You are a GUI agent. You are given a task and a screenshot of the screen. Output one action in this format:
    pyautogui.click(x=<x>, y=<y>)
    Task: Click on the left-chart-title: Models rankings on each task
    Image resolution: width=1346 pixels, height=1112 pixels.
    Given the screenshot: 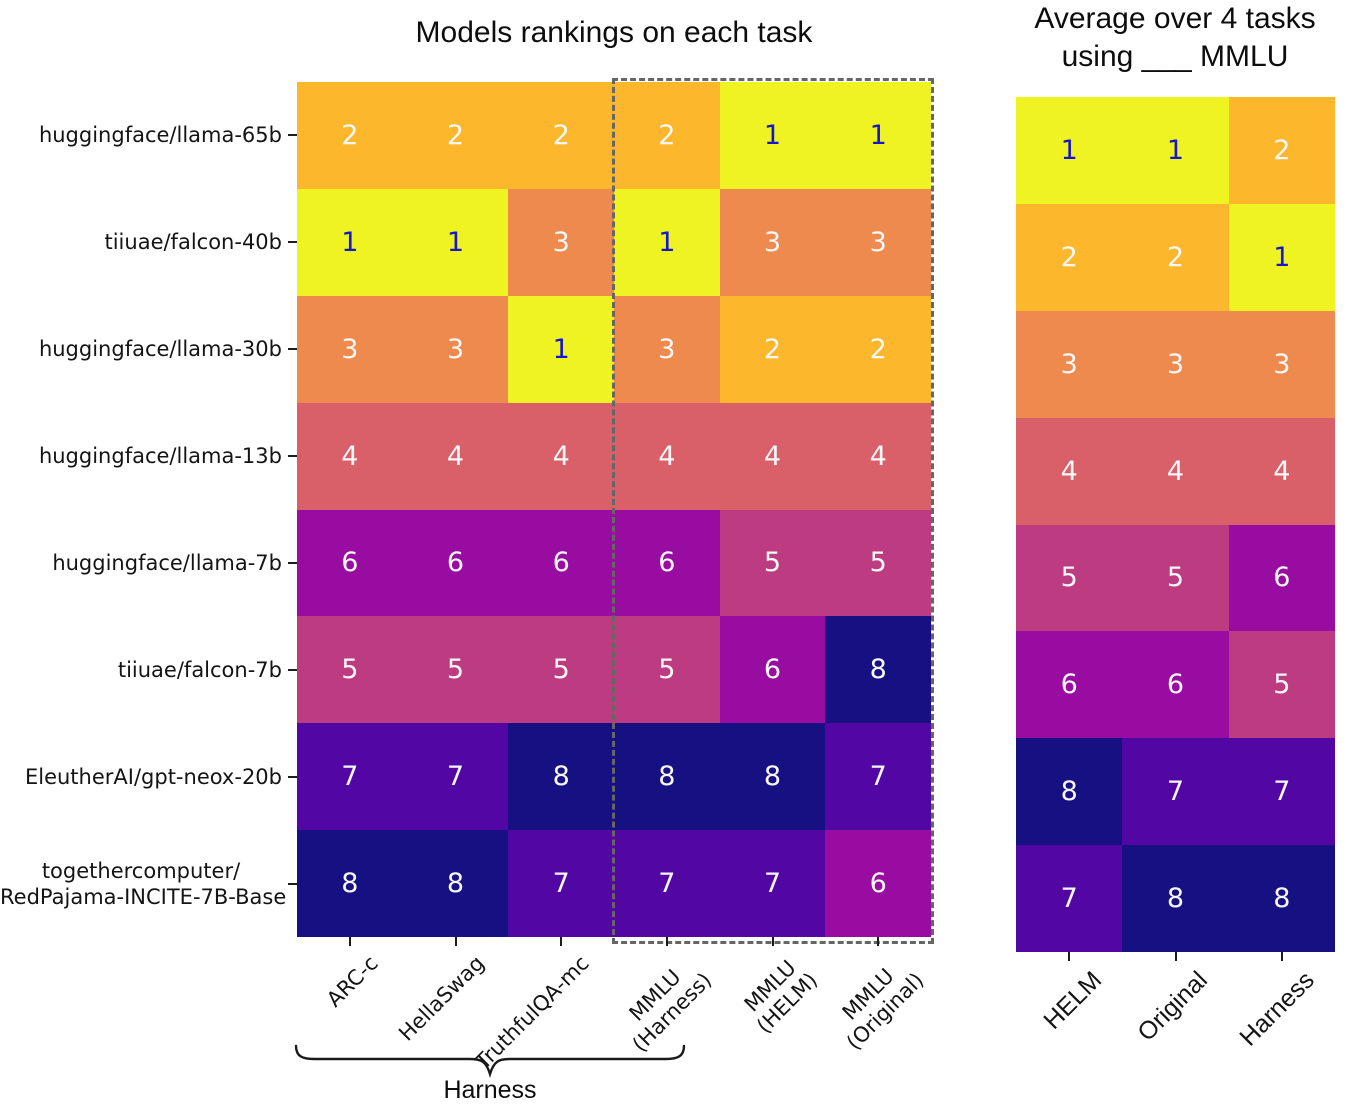 What is the action you would take?
    pyautogui.click(x=614, y=32)
    